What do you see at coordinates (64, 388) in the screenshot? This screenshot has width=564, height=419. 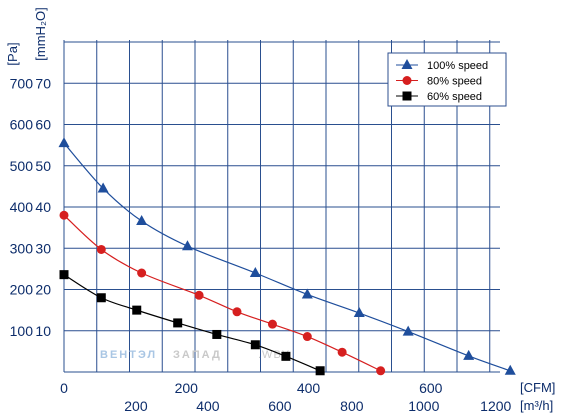 I see `x-tick-label-cfm: 0` at bounding box center [64, 388].